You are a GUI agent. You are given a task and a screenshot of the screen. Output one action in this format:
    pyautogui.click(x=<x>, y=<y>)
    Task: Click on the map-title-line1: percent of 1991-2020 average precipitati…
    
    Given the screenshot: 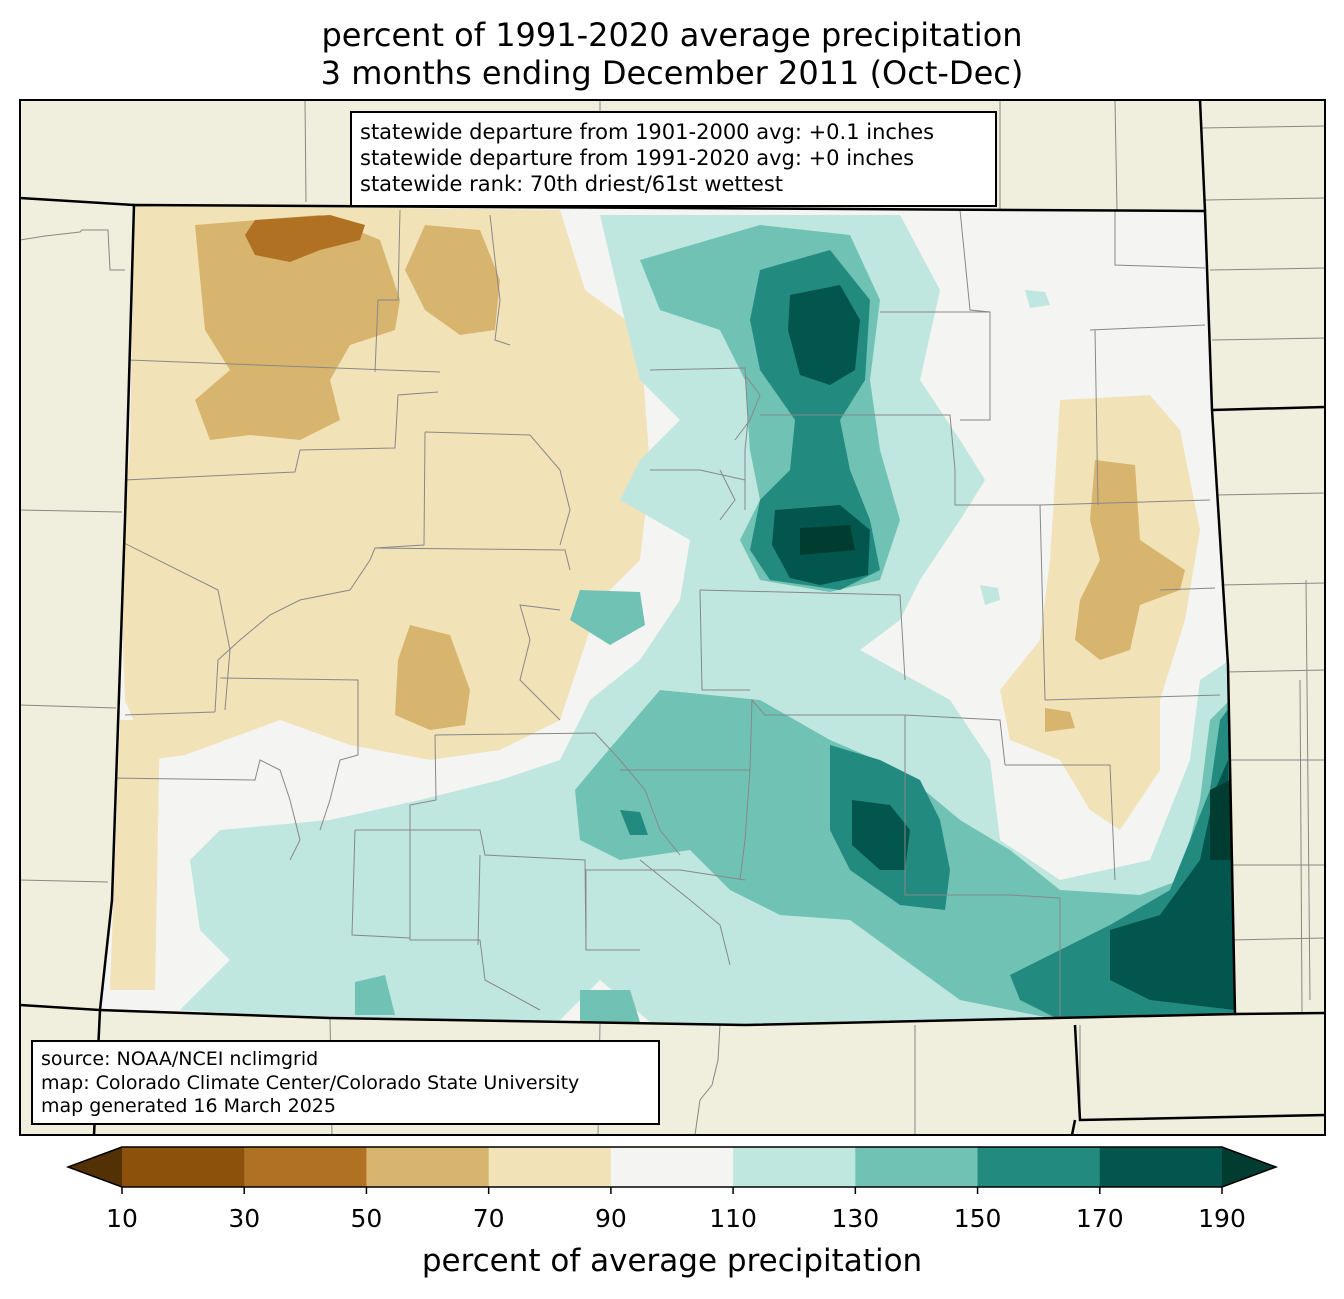 What is the action you would take?
    pyautogui.click(x=672, y=35)
    